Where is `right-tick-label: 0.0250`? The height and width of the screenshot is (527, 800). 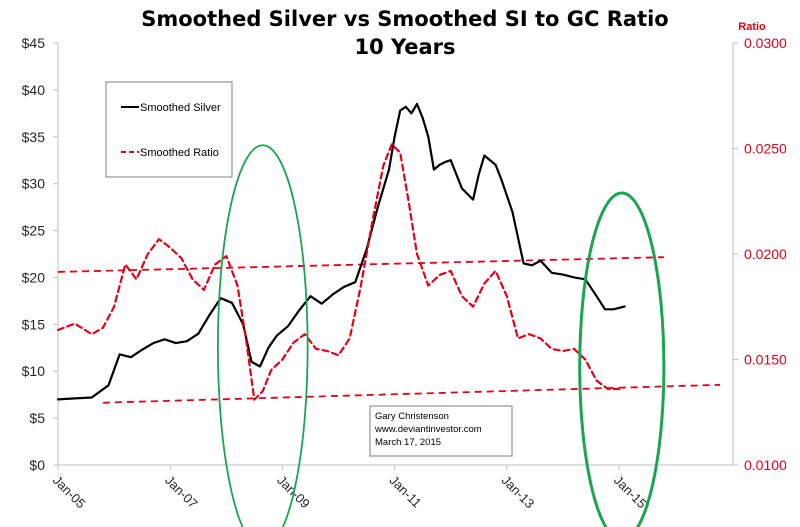
right-tick-label: 0.0250 is located at coordinates (765, 149).